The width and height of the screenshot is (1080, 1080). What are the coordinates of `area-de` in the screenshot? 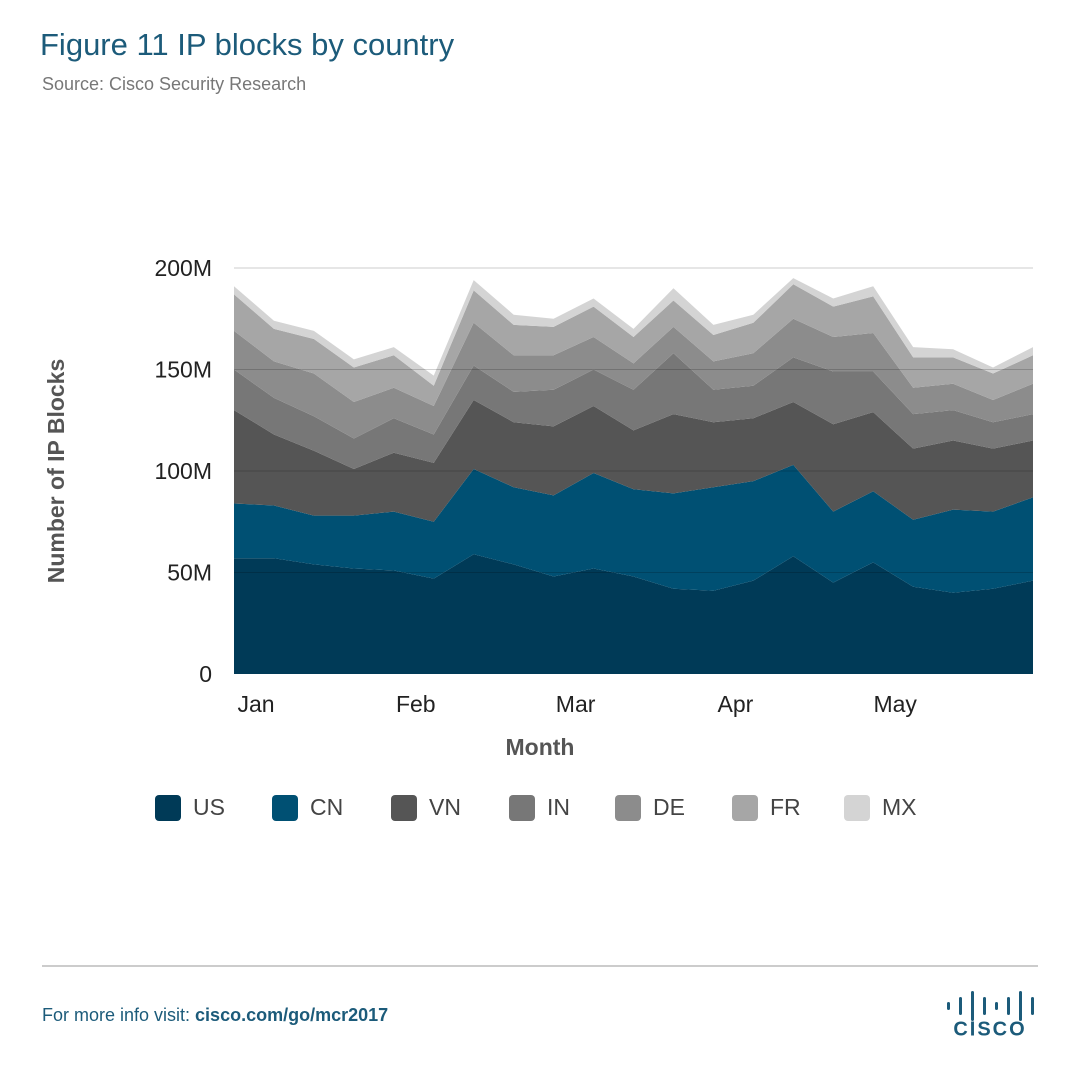 It's located at (633, 378).